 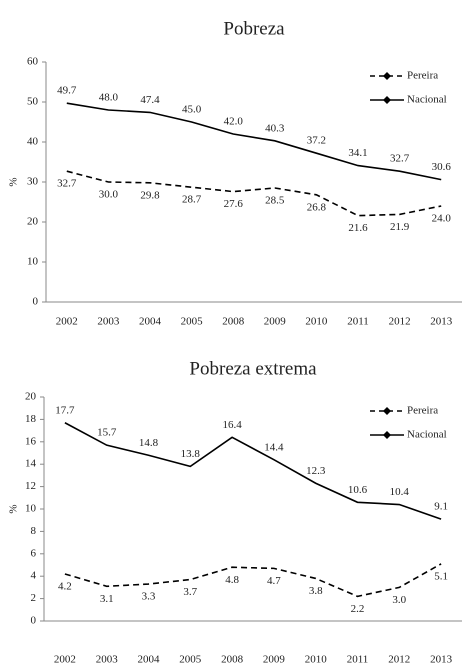 I want to click on data-label: 42.0, so click(x=234, y=122).